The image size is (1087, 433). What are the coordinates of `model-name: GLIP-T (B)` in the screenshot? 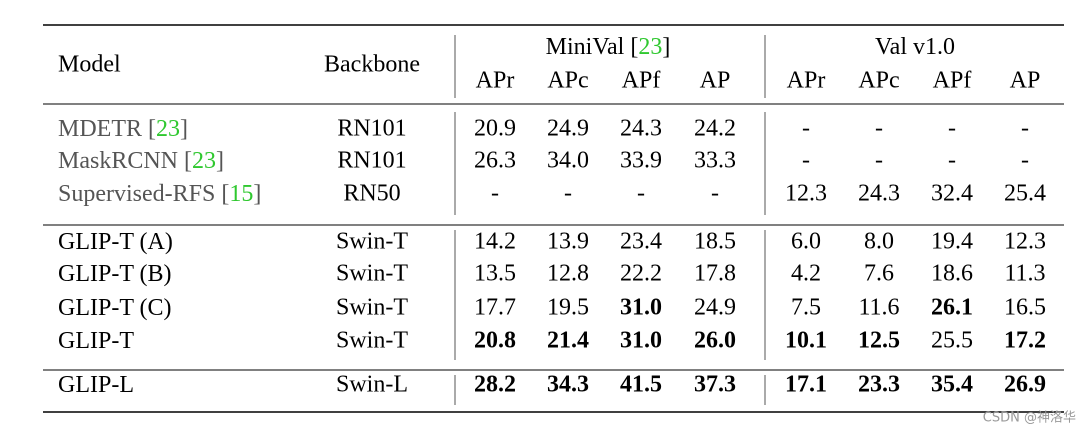 It's located at (115, 274).